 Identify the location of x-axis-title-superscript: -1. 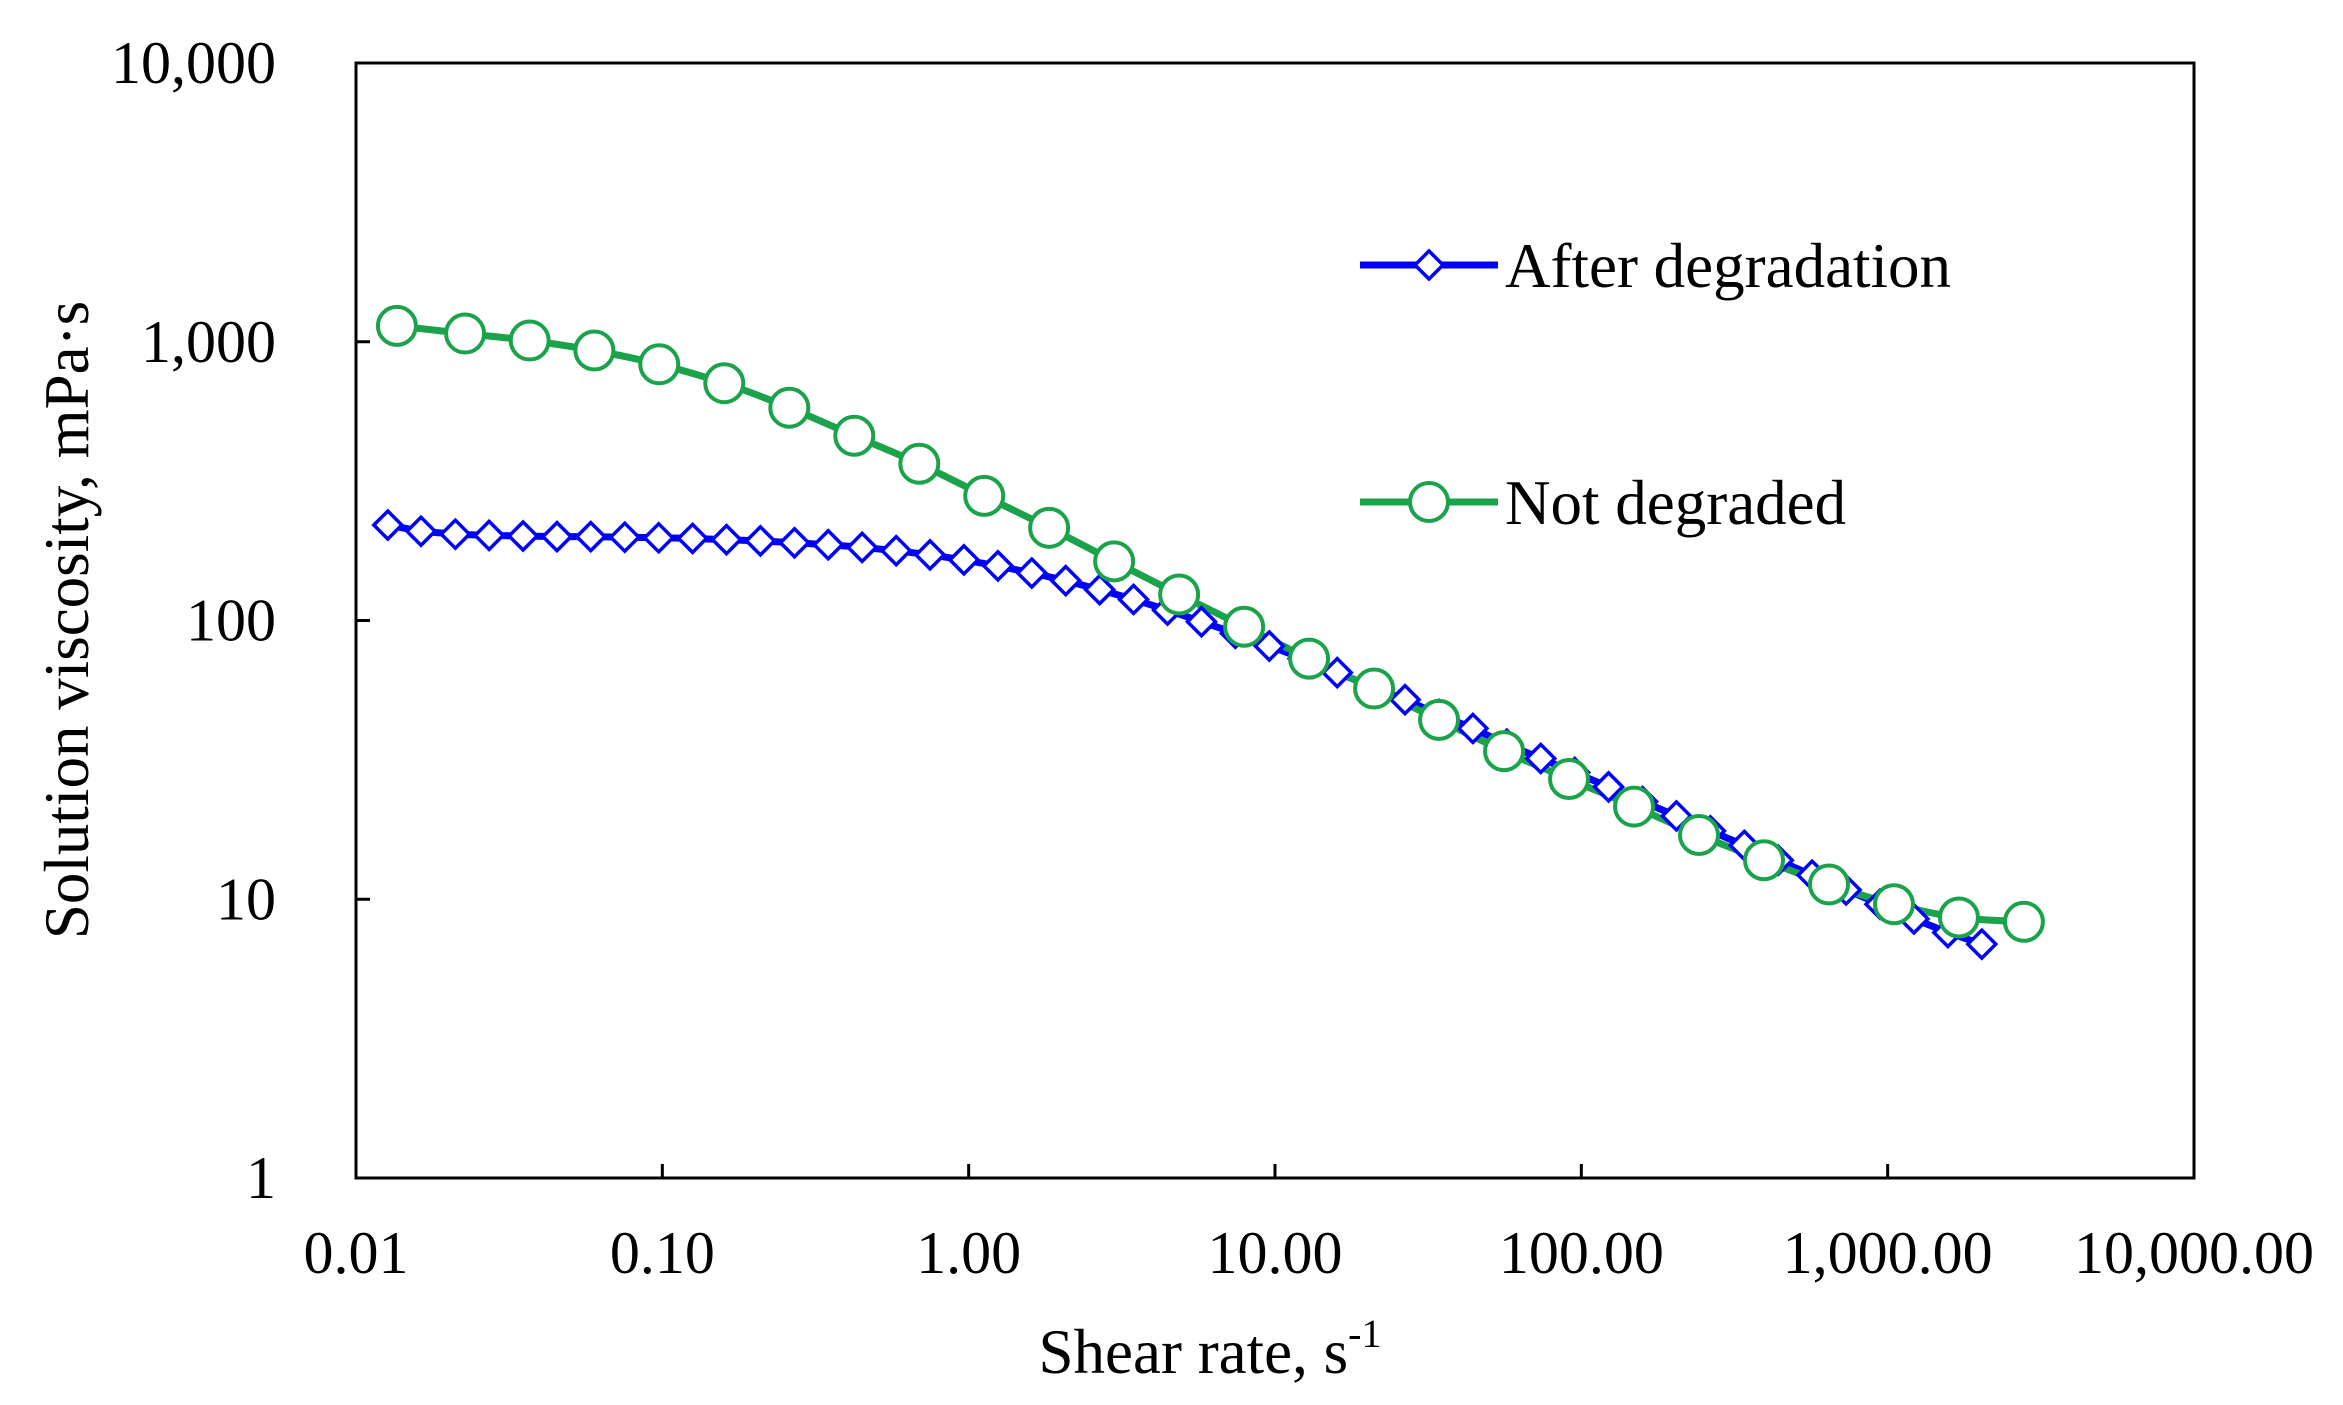
(1364, 1333).